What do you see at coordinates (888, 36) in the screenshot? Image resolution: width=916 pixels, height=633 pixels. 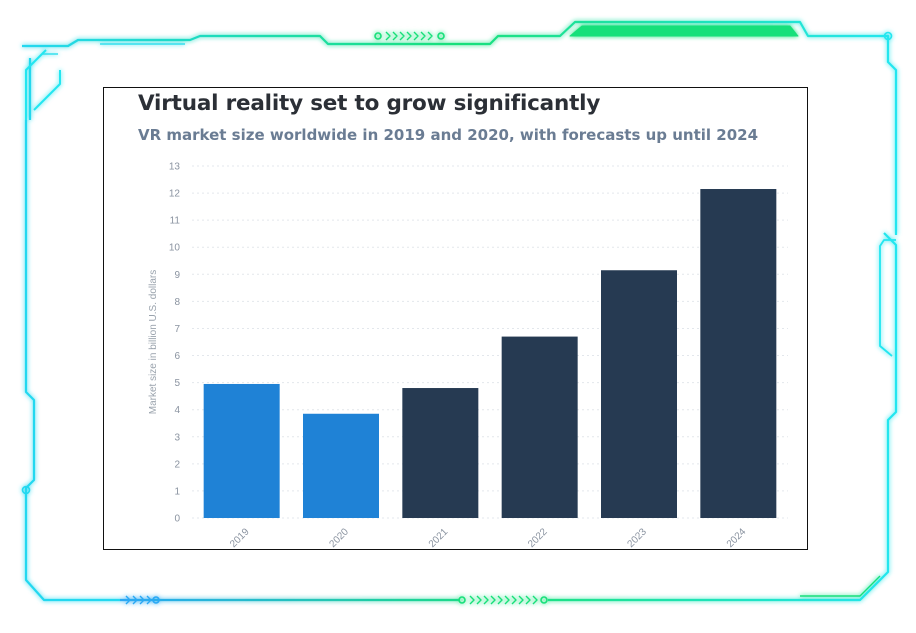 I see `frame-top-right-node` at bounding box center [888, 36].